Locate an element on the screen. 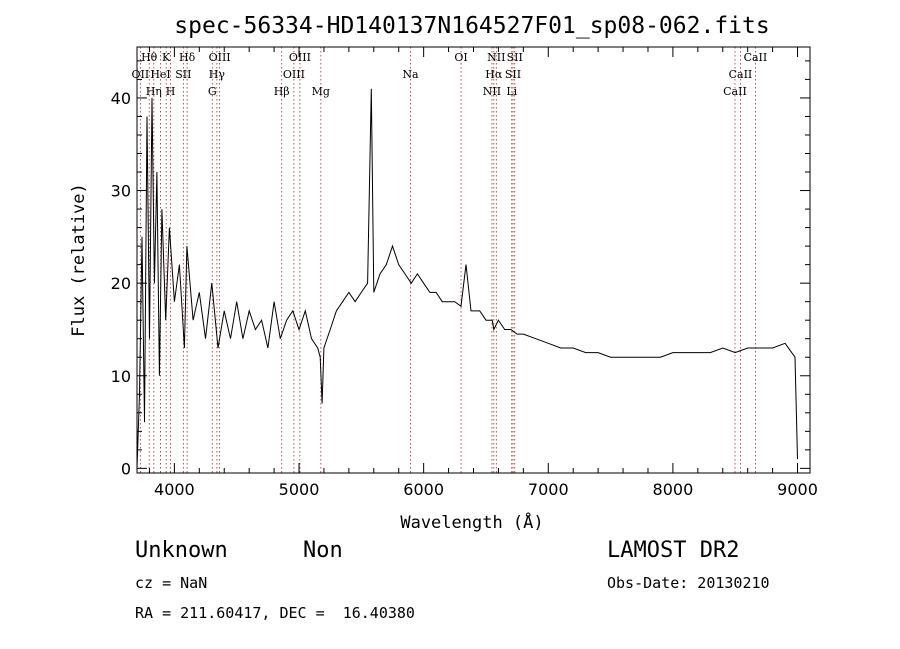 The height and width of the screenshot is (649, 900). coordinates: RA = 211.60417, DEC = 16.40380 is located at coordinates (275, 613).